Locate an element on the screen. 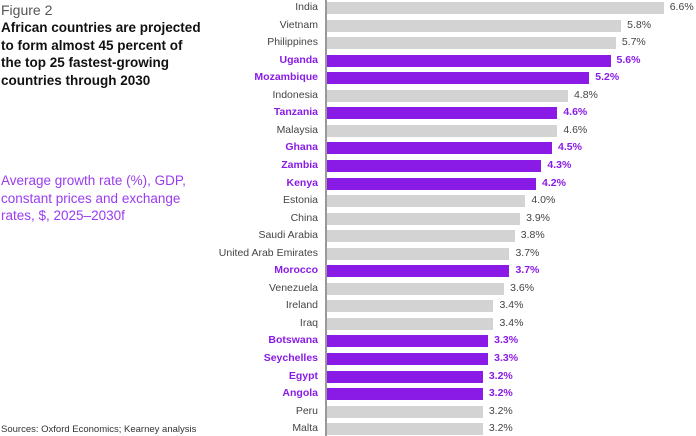  category-label: Indonesia is located at coordinates (295, 94).